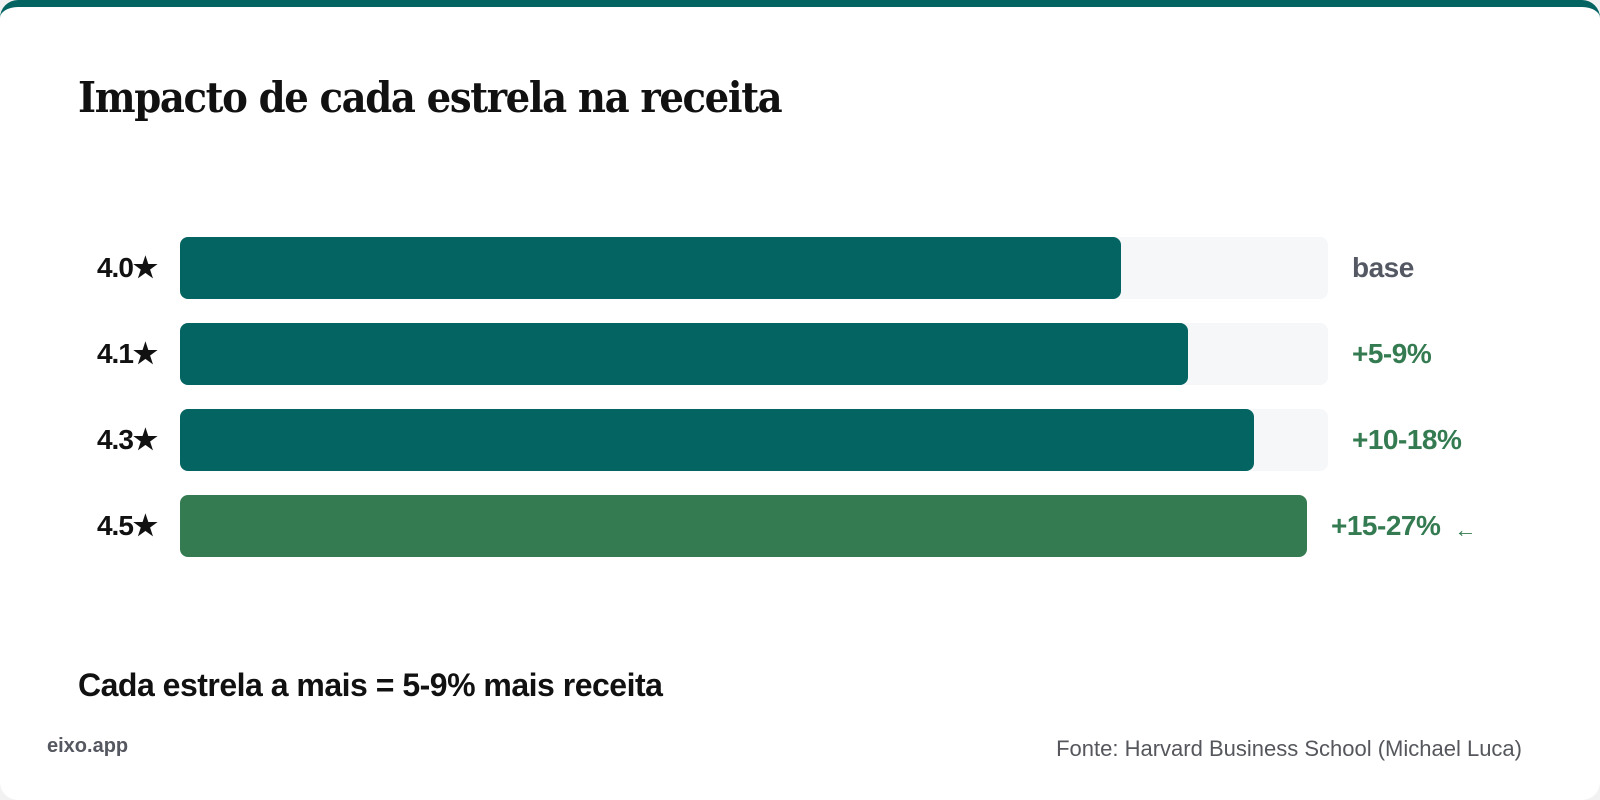 The width and height of the screenshot is (1600, 800). I want to click on arrow-left-icon: ←, so click(1465, 529).